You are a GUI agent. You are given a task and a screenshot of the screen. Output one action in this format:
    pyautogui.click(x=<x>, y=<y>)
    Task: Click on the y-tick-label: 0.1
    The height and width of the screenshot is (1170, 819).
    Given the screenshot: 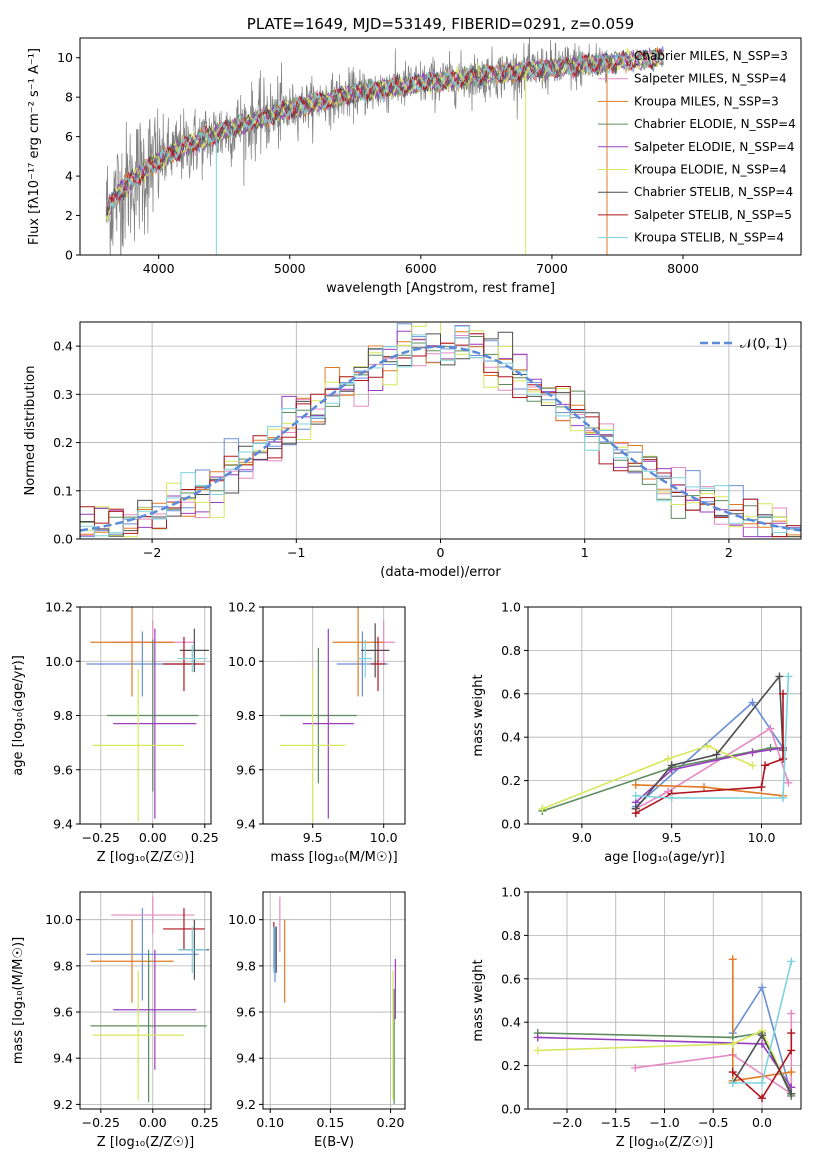 What is the action you would take?
    pyautogui.click(x=63, y=490)
    